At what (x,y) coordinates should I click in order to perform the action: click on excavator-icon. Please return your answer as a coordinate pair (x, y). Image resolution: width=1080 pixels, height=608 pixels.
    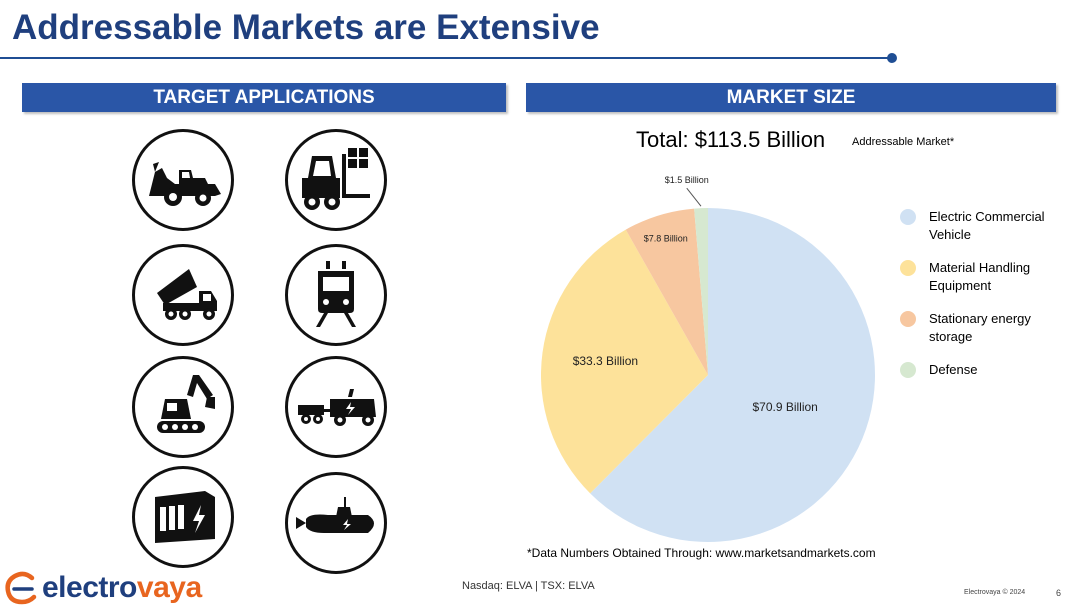
    Looking at the image, I should click on (183, 407).